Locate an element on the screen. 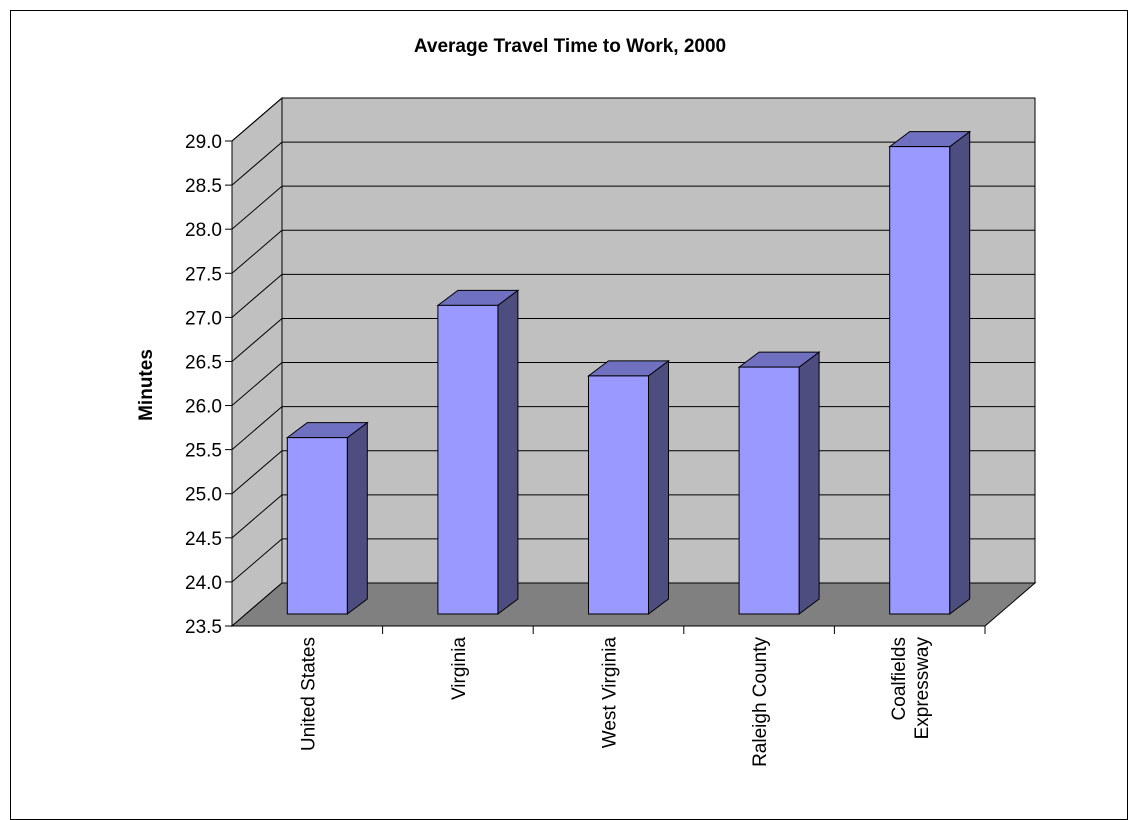  y-tick-label: 27.5 is located at coordinates (203, 274).